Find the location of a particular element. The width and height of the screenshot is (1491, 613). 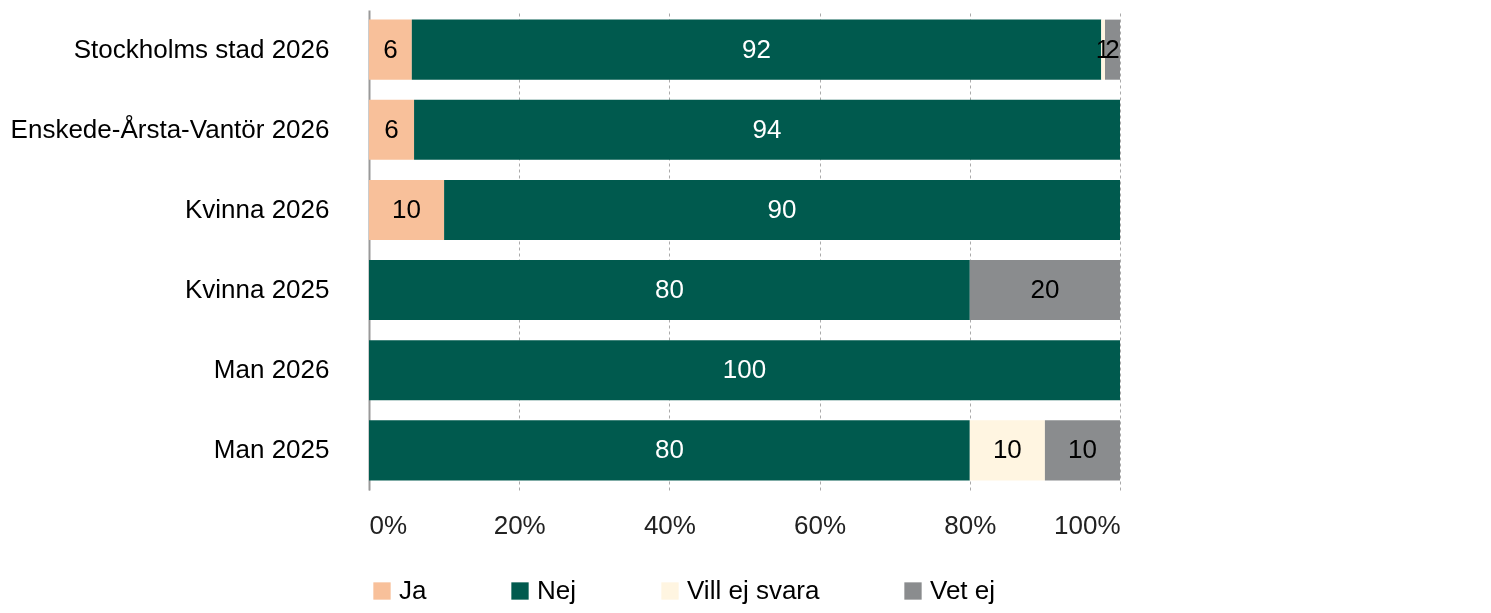

y-tick-label: Man 2026 is located at coordinates (271, 369).